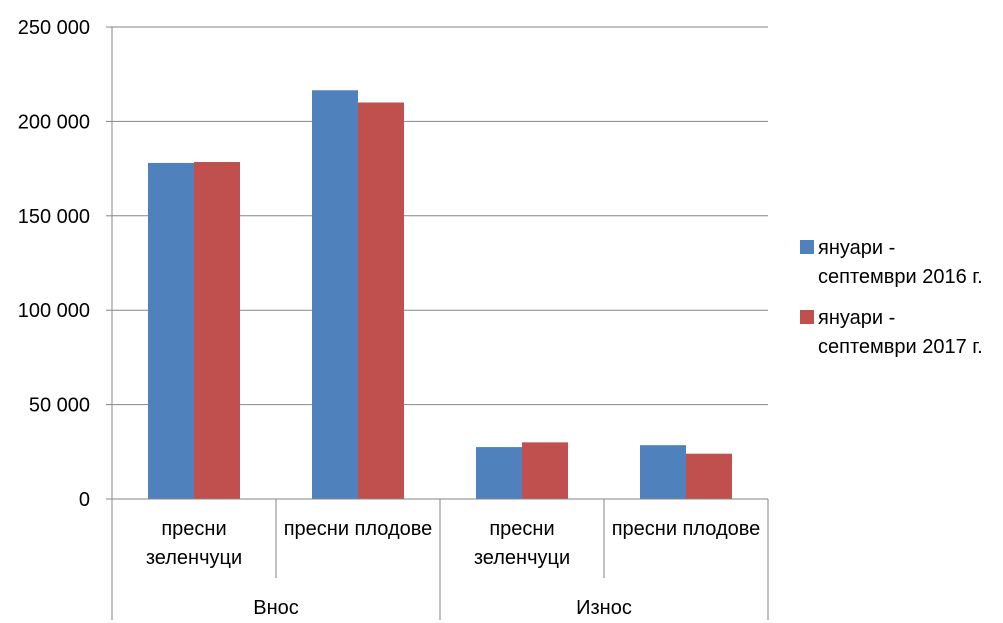  Describe the element at coordinates (54, 217) in the screenshot. I see `y-tick-label: 150 000` at that location.